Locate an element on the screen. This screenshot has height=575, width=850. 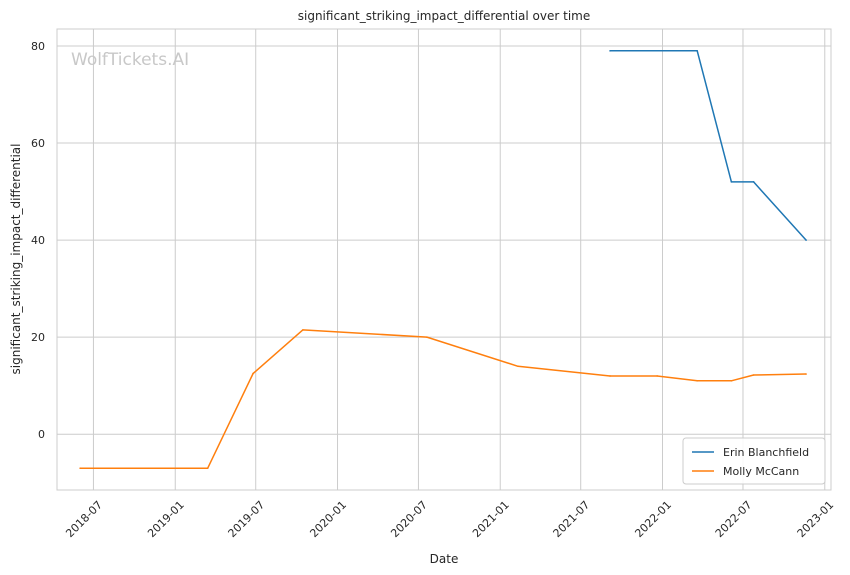
legend-label-erin-blanchfield: Erin Blanchfield is located at coordinates (766, 452).